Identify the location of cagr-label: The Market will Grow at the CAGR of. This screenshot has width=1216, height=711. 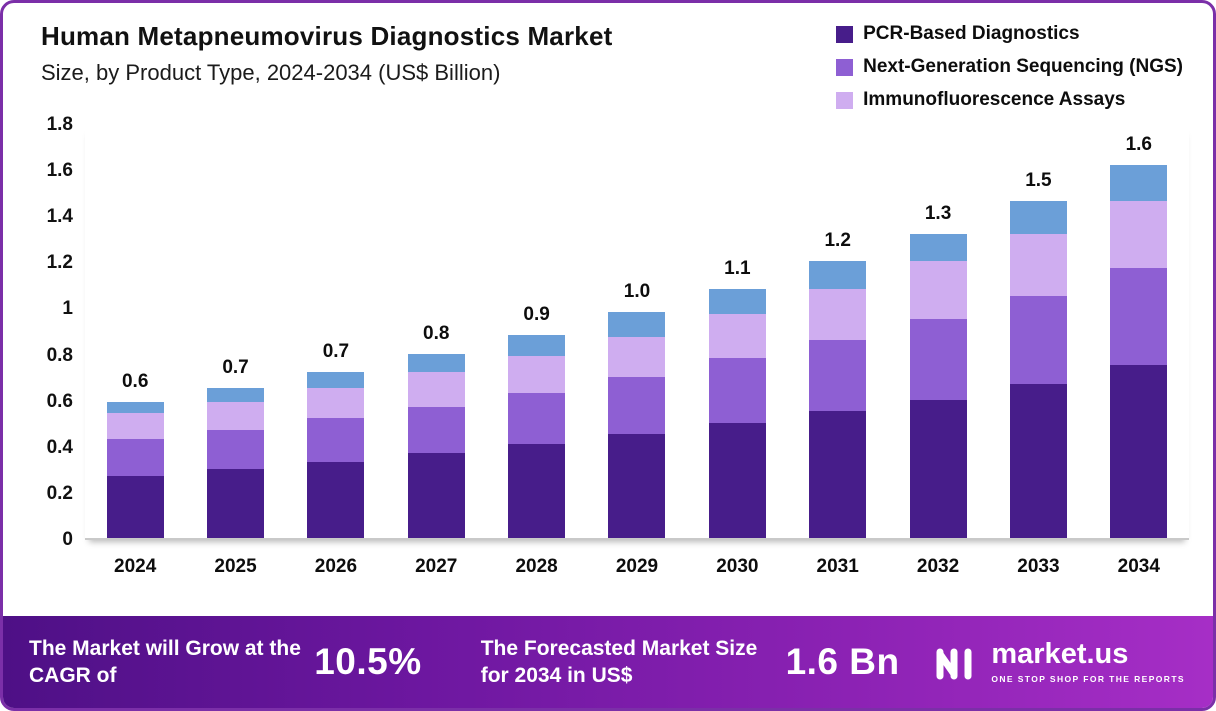
(165, 661).